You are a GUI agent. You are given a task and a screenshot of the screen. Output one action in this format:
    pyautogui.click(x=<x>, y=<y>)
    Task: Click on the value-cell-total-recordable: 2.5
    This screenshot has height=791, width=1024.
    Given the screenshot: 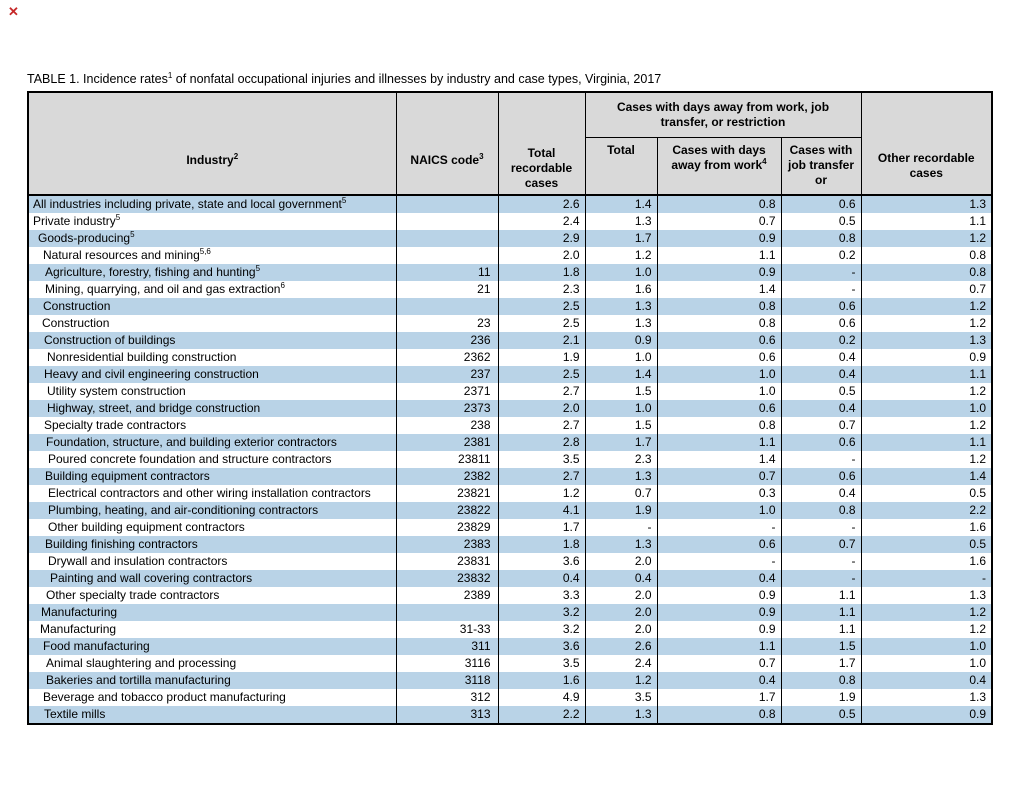 What is the action you would take?
    pyautogui.click(x=541, y=374)
    